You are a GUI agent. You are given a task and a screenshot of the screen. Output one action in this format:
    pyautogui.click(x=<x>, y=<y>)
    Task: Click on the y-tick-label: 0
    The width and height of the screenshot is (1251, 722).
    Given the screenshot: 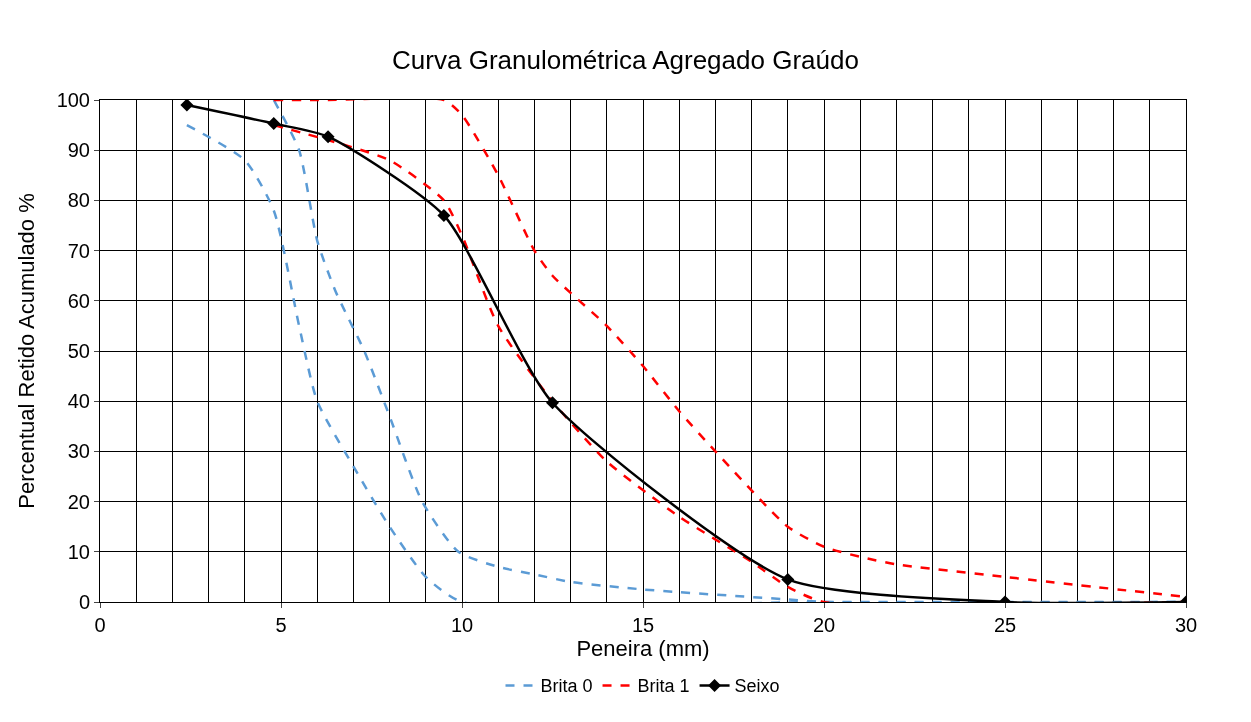 What is the action you would take?
    pyautogui.click(x=84, y=602)
    